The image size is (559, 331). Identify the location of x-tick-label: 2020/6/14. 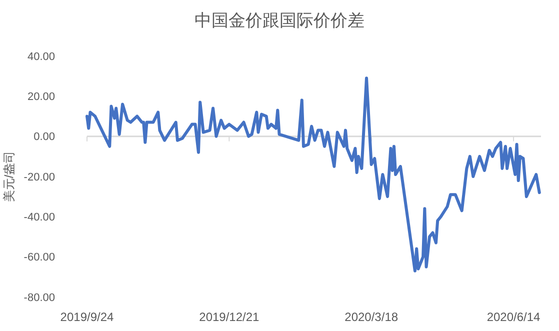
(513, 317).